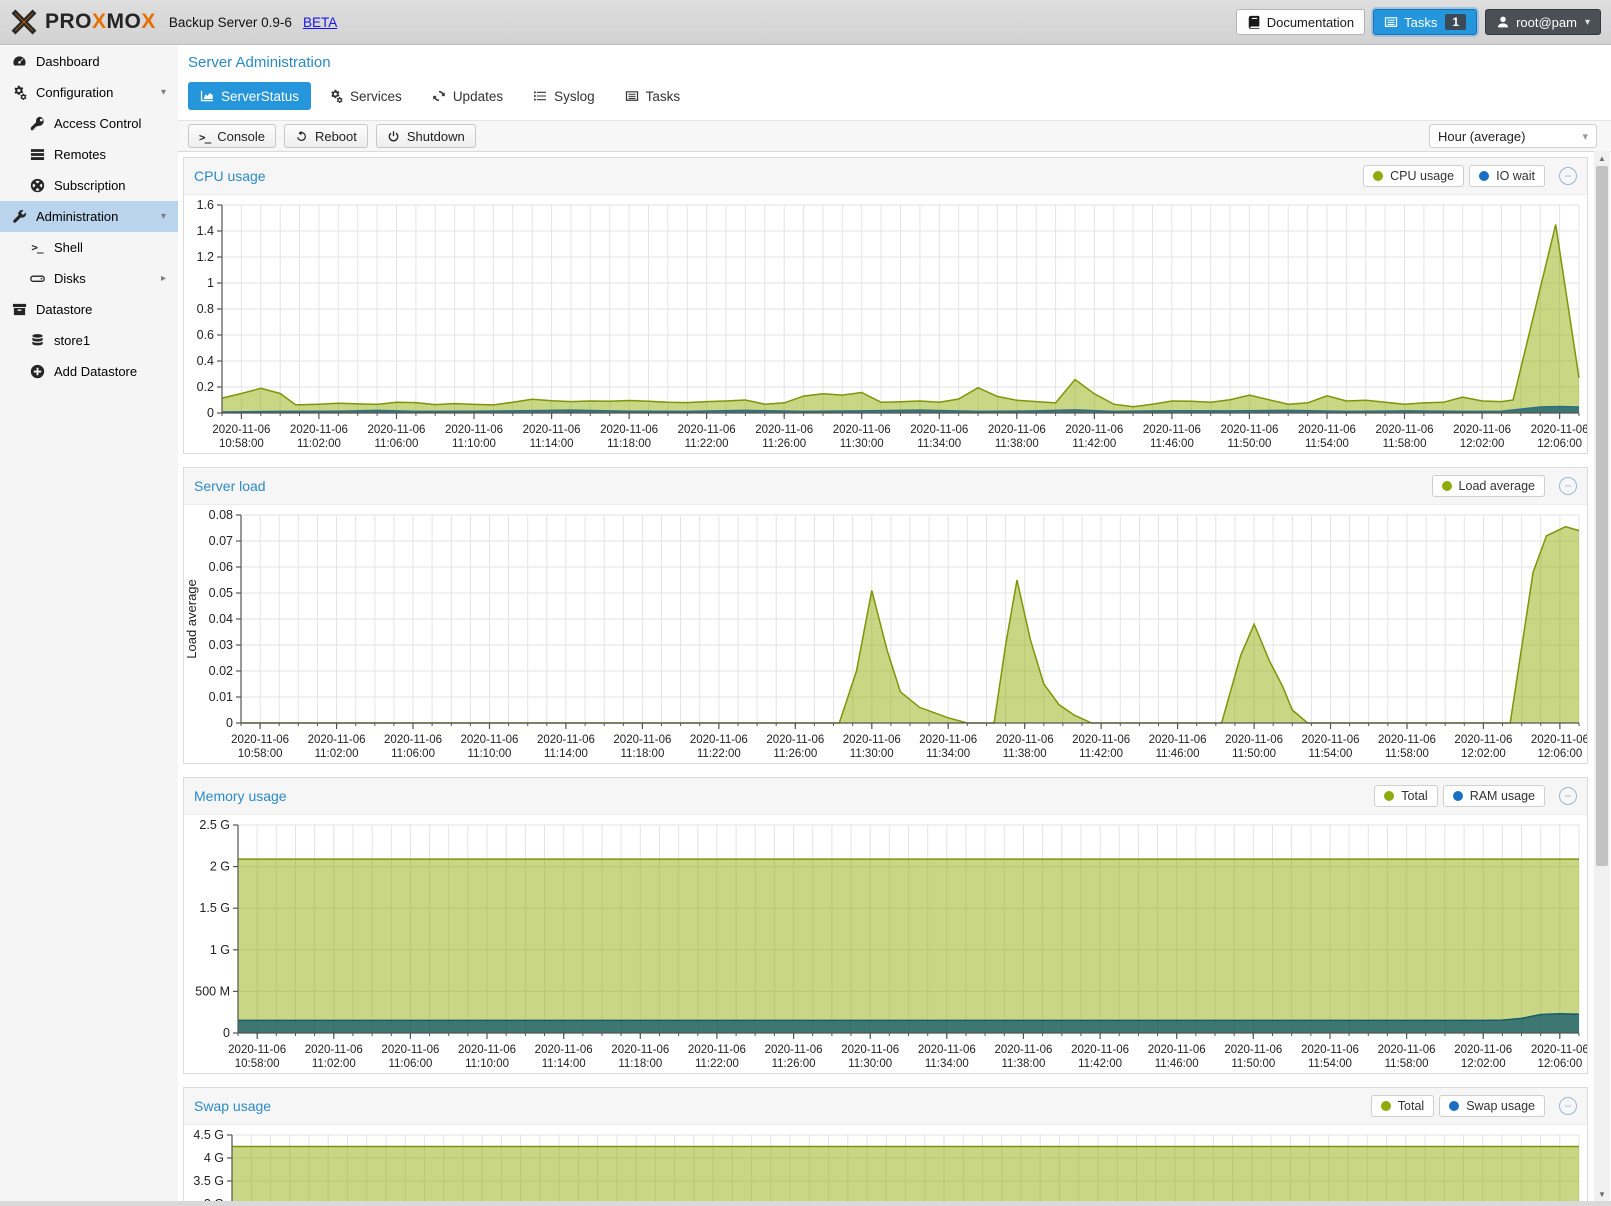 The width and height of the screenshot is (1611, 1206). What do you see at coordinates (365, 96) in the screenshot?
I see `tab-services: Services` at bounding box center [365, 96].